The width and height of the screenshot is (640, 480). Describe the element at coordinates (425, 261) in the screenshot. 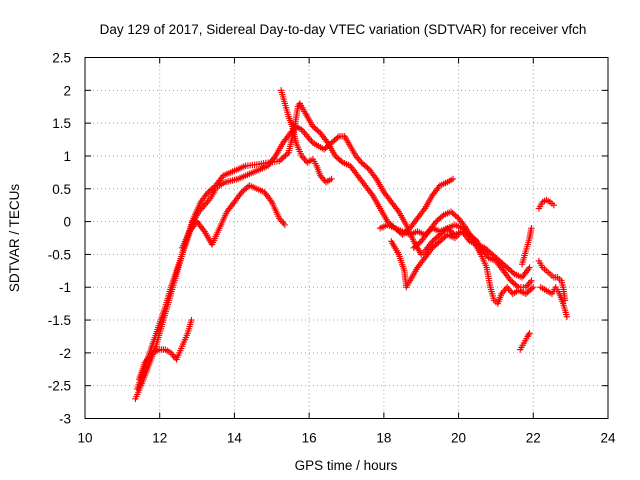

I see `series-track-g` at that location.